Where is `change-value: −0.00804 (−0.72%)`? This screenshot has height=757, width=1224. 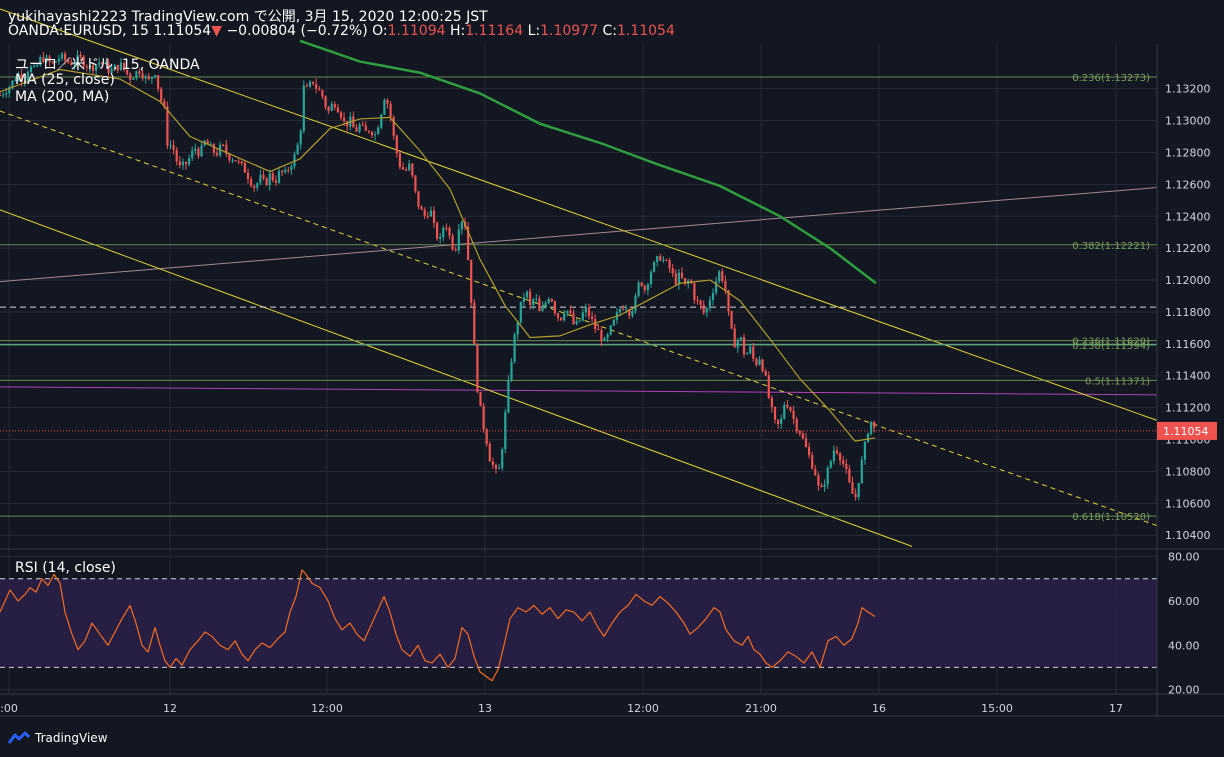 change-value: −0.00804 (−0.72%) is located at coordinates (297, 31).